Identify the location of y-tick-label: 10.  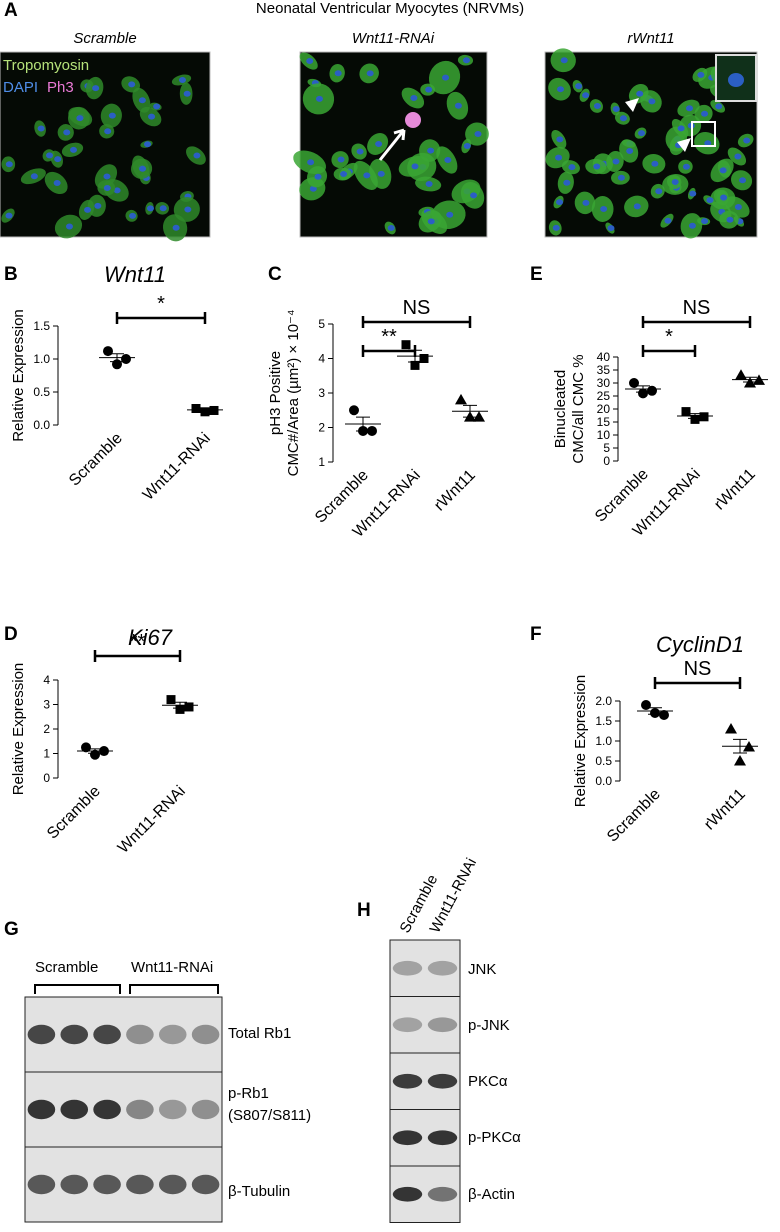
(604, 435).